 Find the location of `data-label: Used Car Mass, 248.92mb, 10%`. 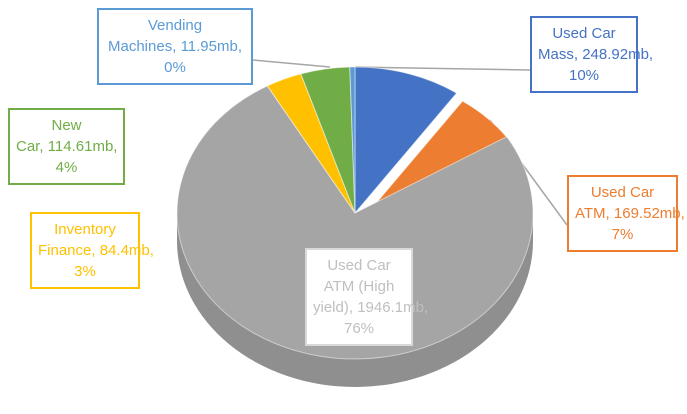

data-label: Used Car Mass, 248.92mb, 10% is located at coordinates (591, 54).